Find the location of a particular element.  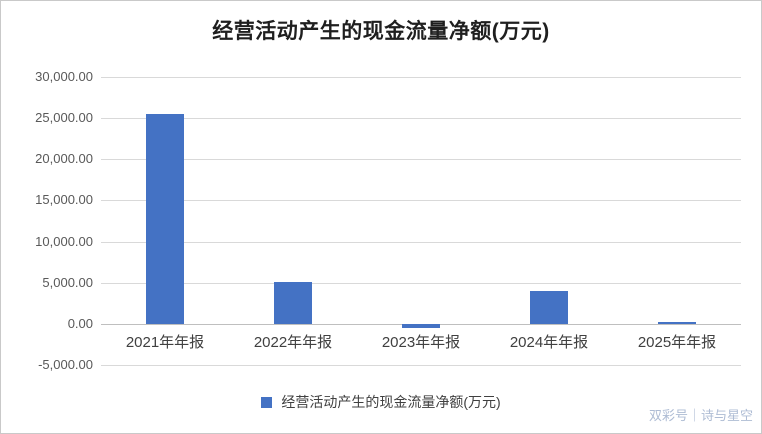

x-axis-category-label: 2021年年报 is located at coordinates (165, 342).